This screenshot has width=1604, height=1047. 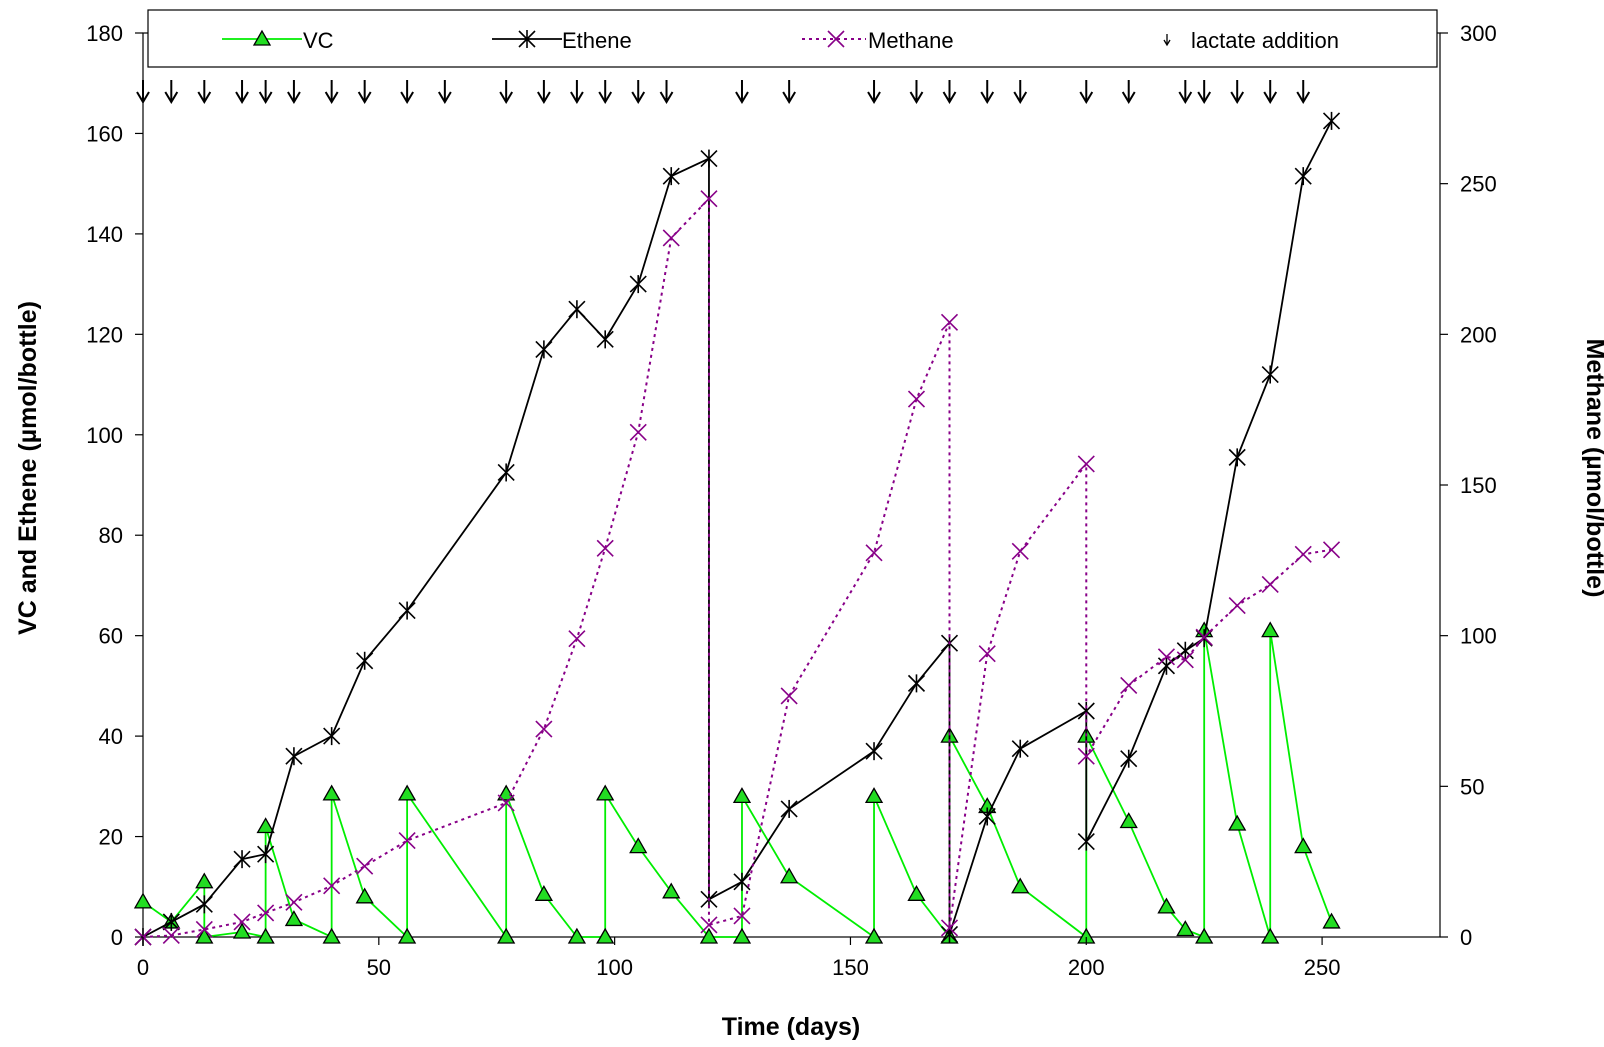 What do you see at coordinates (104, 33) in the screenshot?
I see `y-tick-label: 180` at bounding box center [104, 33].